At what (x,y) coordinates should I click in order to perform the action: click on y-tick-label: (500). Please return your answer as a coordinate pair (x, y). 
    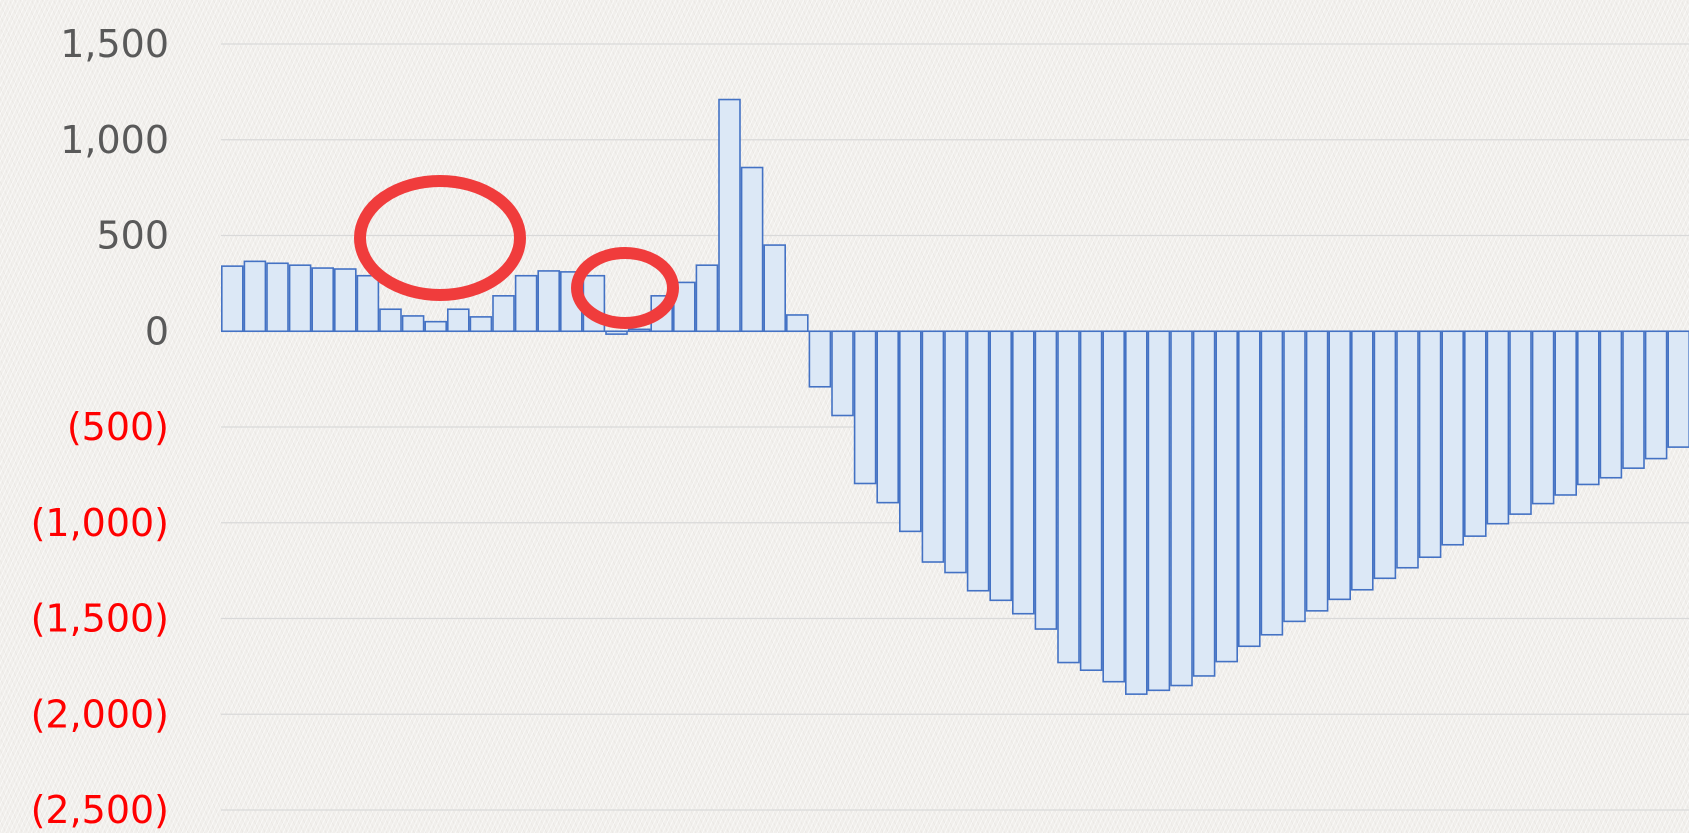
    Looking at the image, I should click on (118, 427).